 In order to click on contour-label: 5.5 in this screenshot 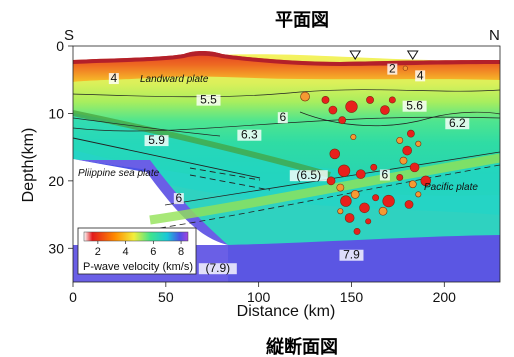, I will do `click(208, 100)`.